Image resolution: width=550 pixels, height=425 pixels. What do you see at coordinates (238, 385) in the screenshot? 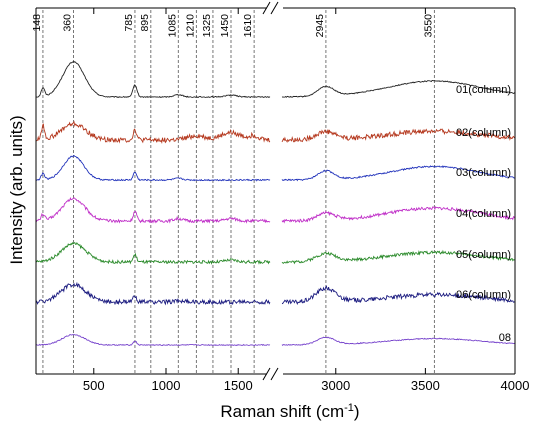
I see `x-tick-label: 1500` at bounding box center [238, 385].